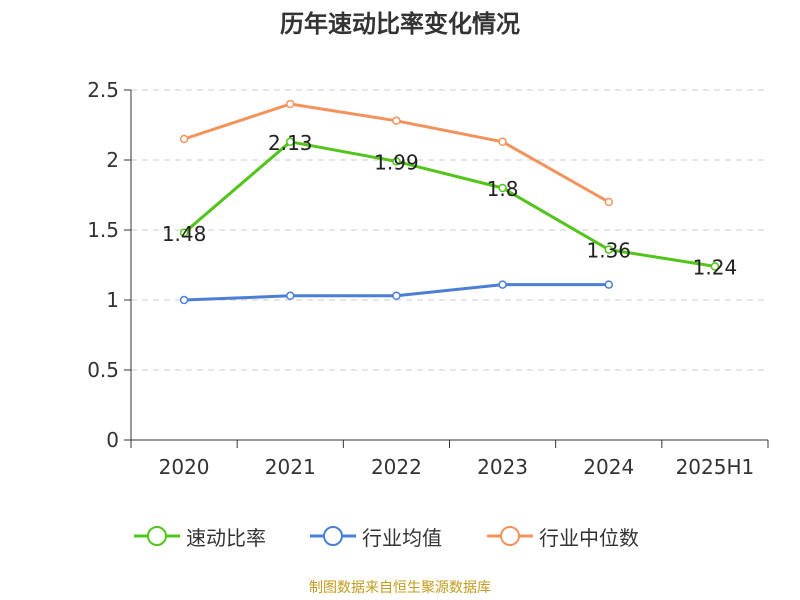  I want to click on data-label: 1.36, so click(608, 251).